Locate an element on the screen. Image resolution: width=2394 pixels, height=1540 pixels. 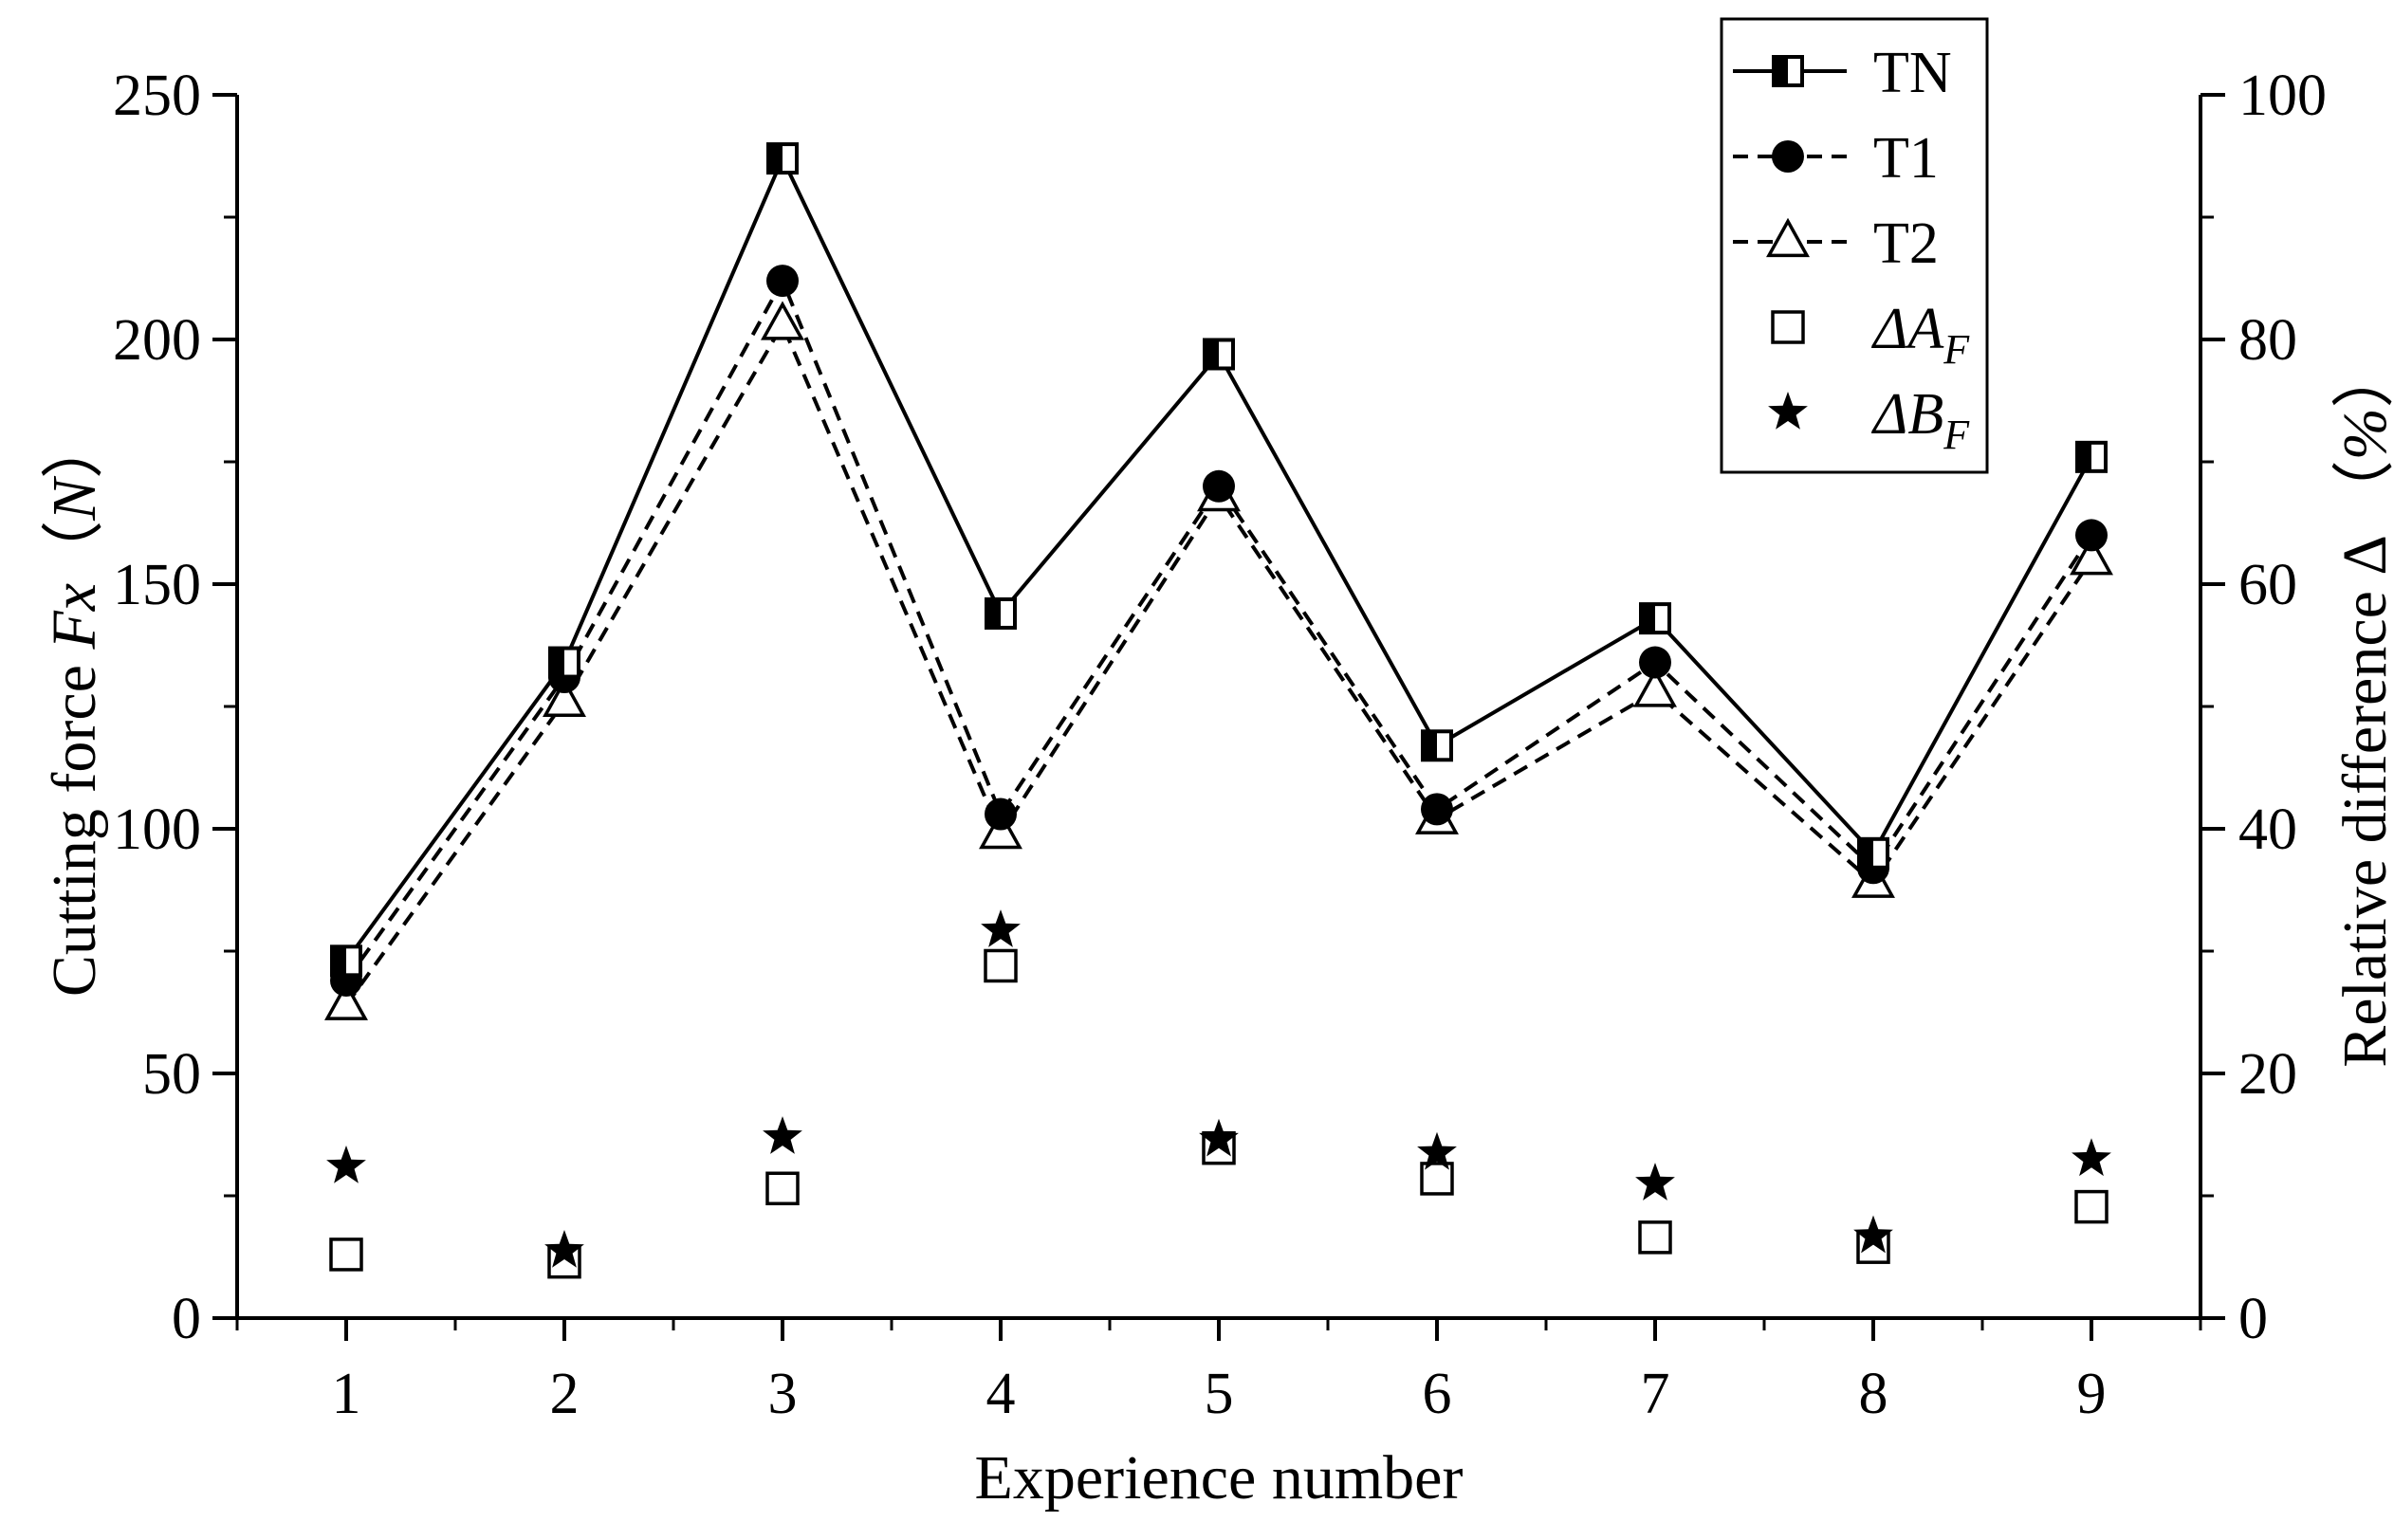
legend-item: ΔAF is located at coordinates (1871, 335).